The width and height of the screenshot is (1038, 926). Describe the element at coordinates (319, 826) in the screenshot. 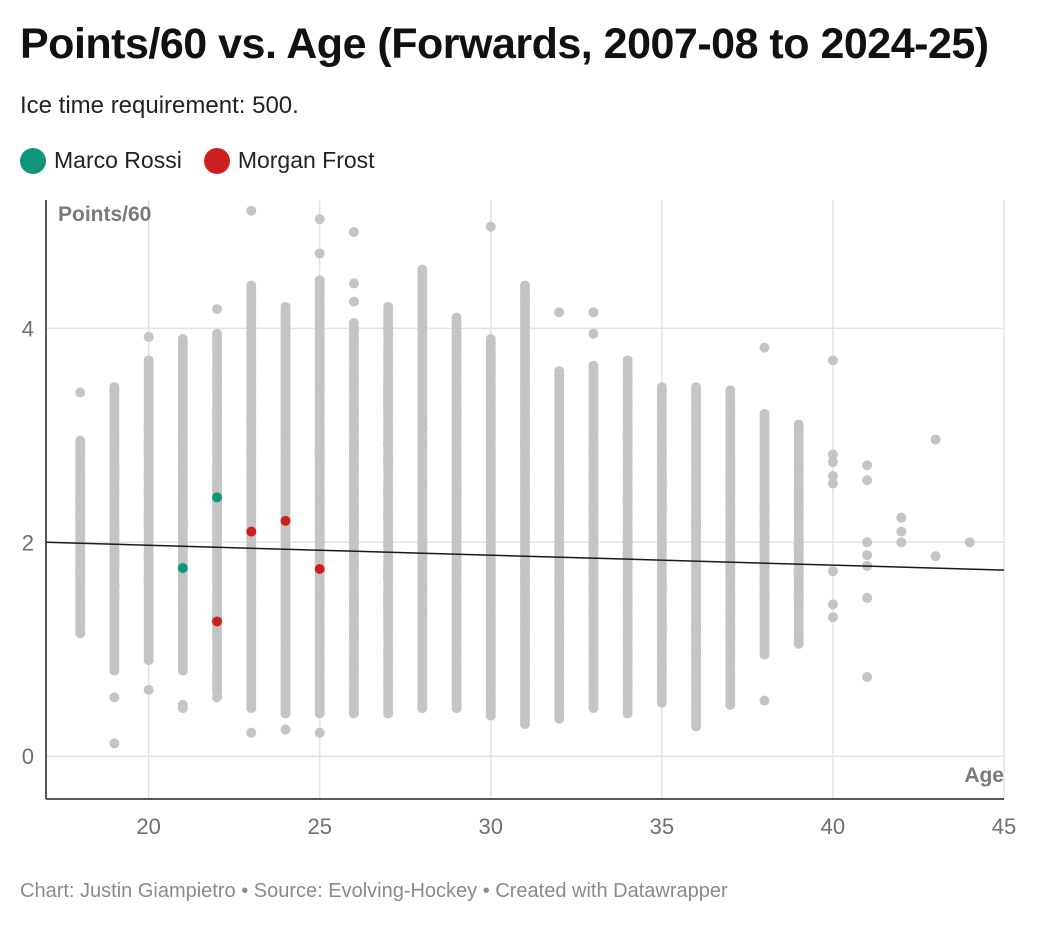

I see `x-tick-label-25: 25` at that location.